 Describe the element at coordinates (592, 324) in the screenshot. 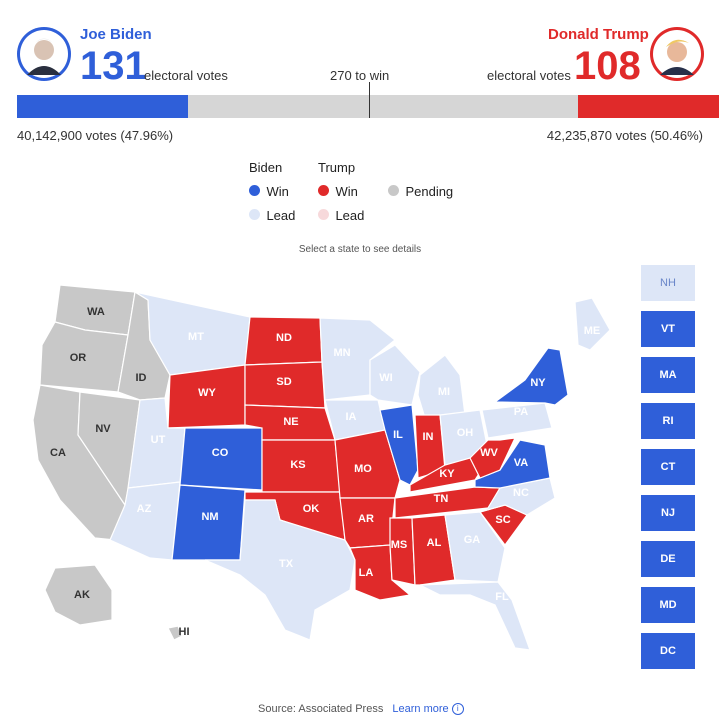

I see `state-ME` at that location.